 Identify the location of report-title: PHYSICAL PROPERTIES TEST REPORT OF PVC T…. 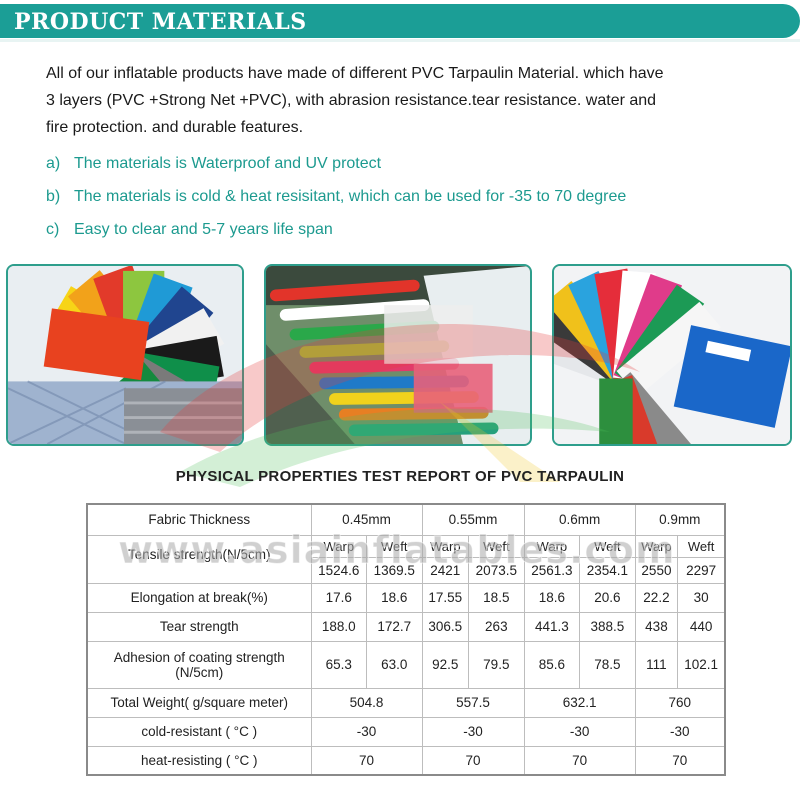
(400, 476).